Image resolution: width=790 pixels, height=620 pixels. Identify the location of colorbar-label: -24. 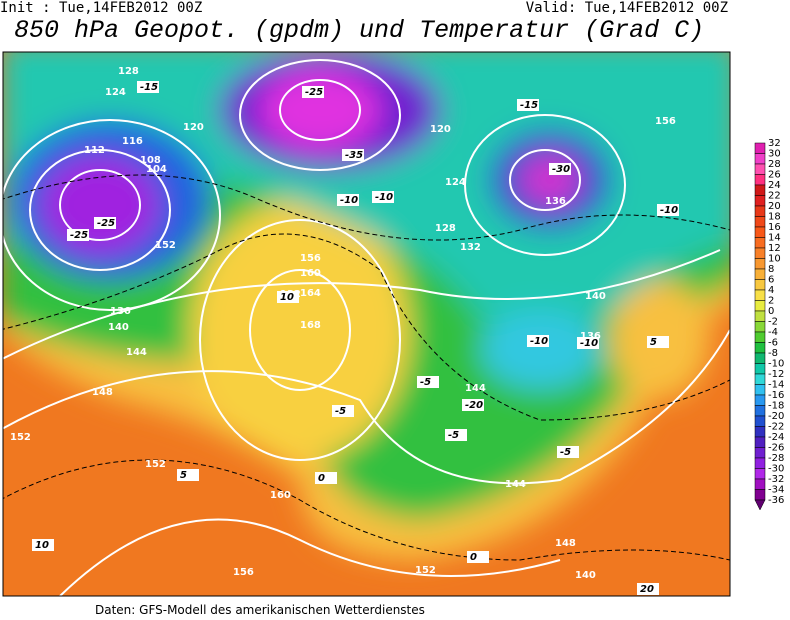
(776, 437).